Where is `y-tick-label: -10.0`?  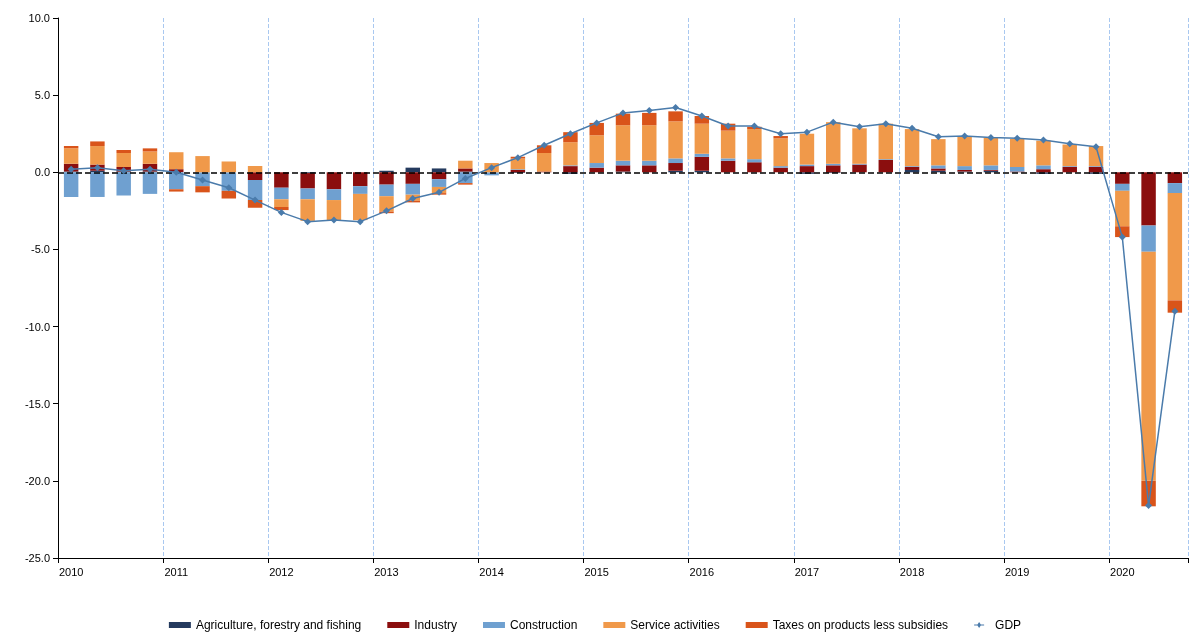 y-tick-label: -10.0 is located at coordinates (37, 326).